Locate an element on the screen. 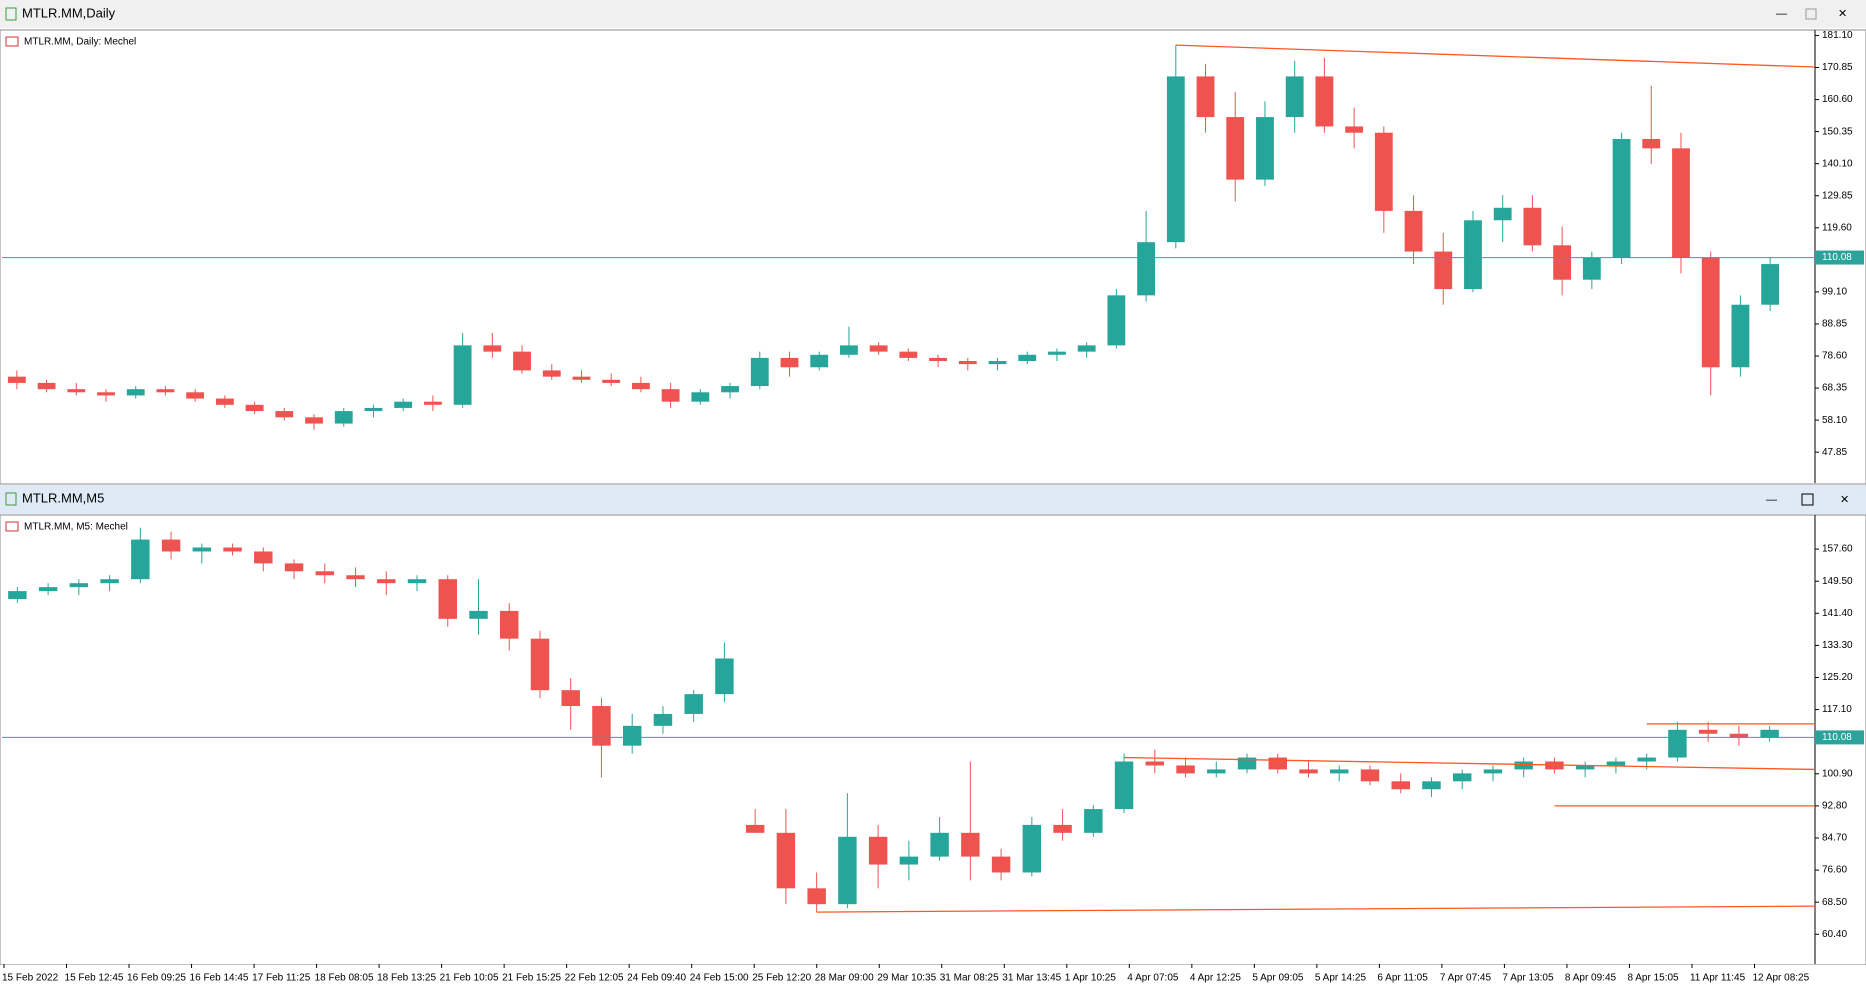  title-bar is located at coordinates (933, 14).